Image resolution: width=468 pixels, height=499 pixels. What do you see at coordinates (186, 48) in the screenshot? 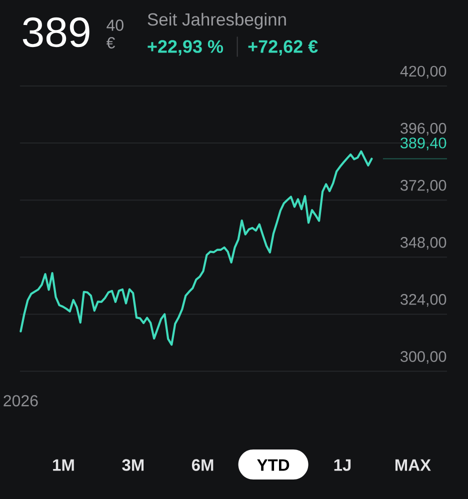
I see `text: +22,93 %` at bounding box center [186, 48].